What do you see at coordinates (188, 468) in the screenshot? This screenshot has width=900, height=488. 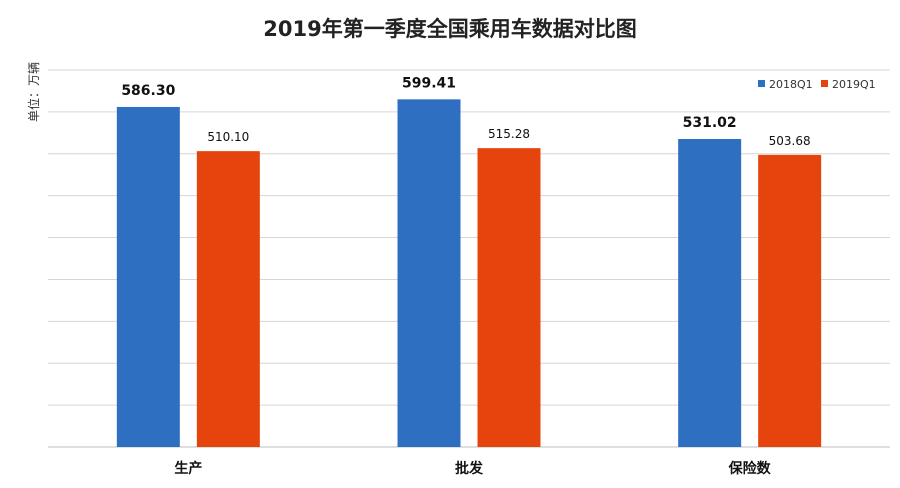 I see `category-label: 生产` at bounding box center [188, 468].